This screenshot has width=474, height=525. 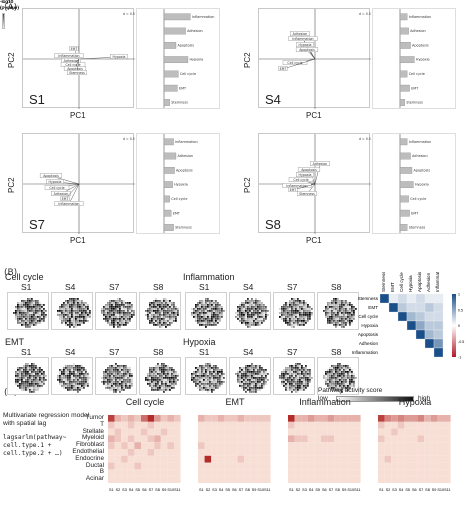 I want to click on heatmap-col-label: S10, so click(x=260, y=490).